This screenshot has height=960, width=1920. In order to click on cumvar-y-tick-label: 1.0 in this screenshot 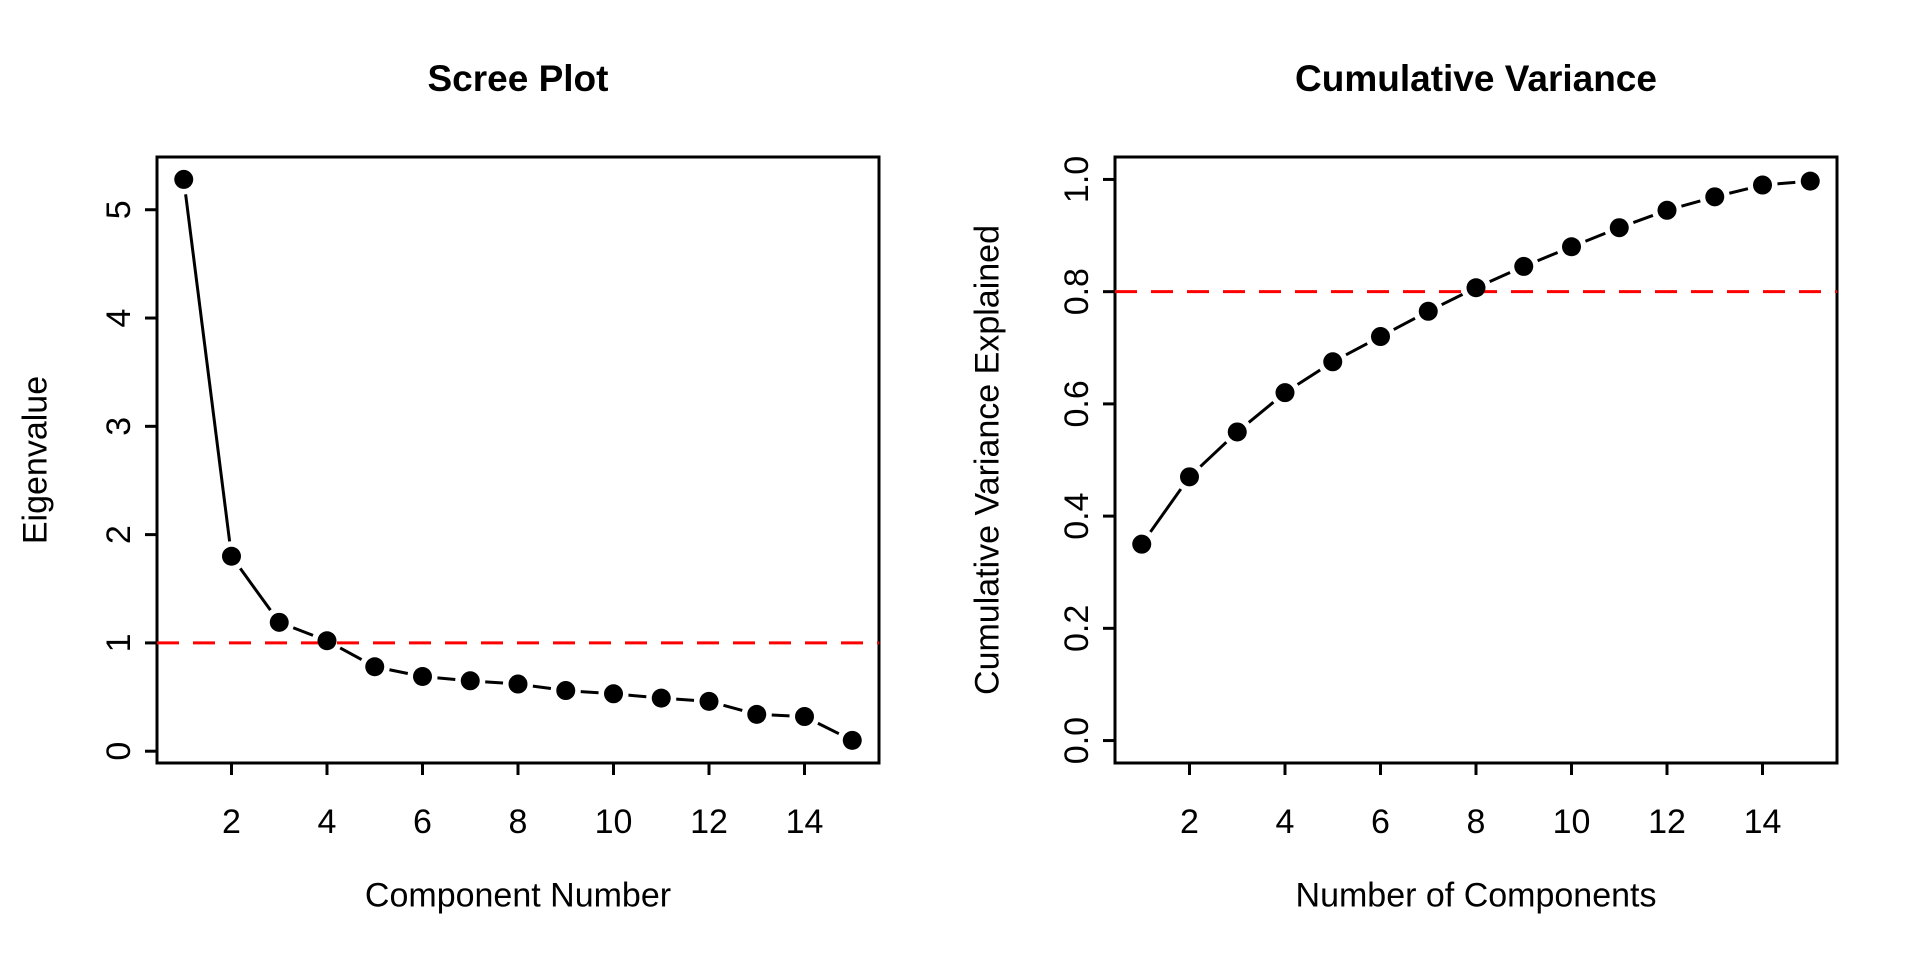, I will do `click(1077, 179)`.